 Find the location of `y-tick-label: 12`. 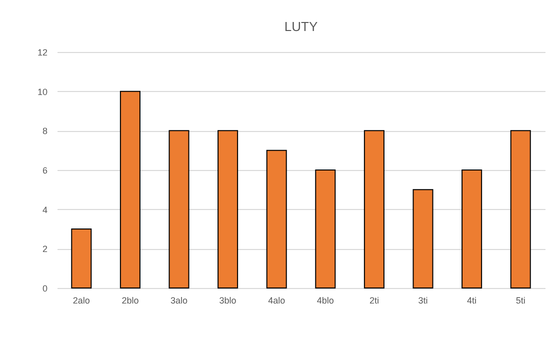

y-tick-label: 12 is located at coordinates (42, 53).